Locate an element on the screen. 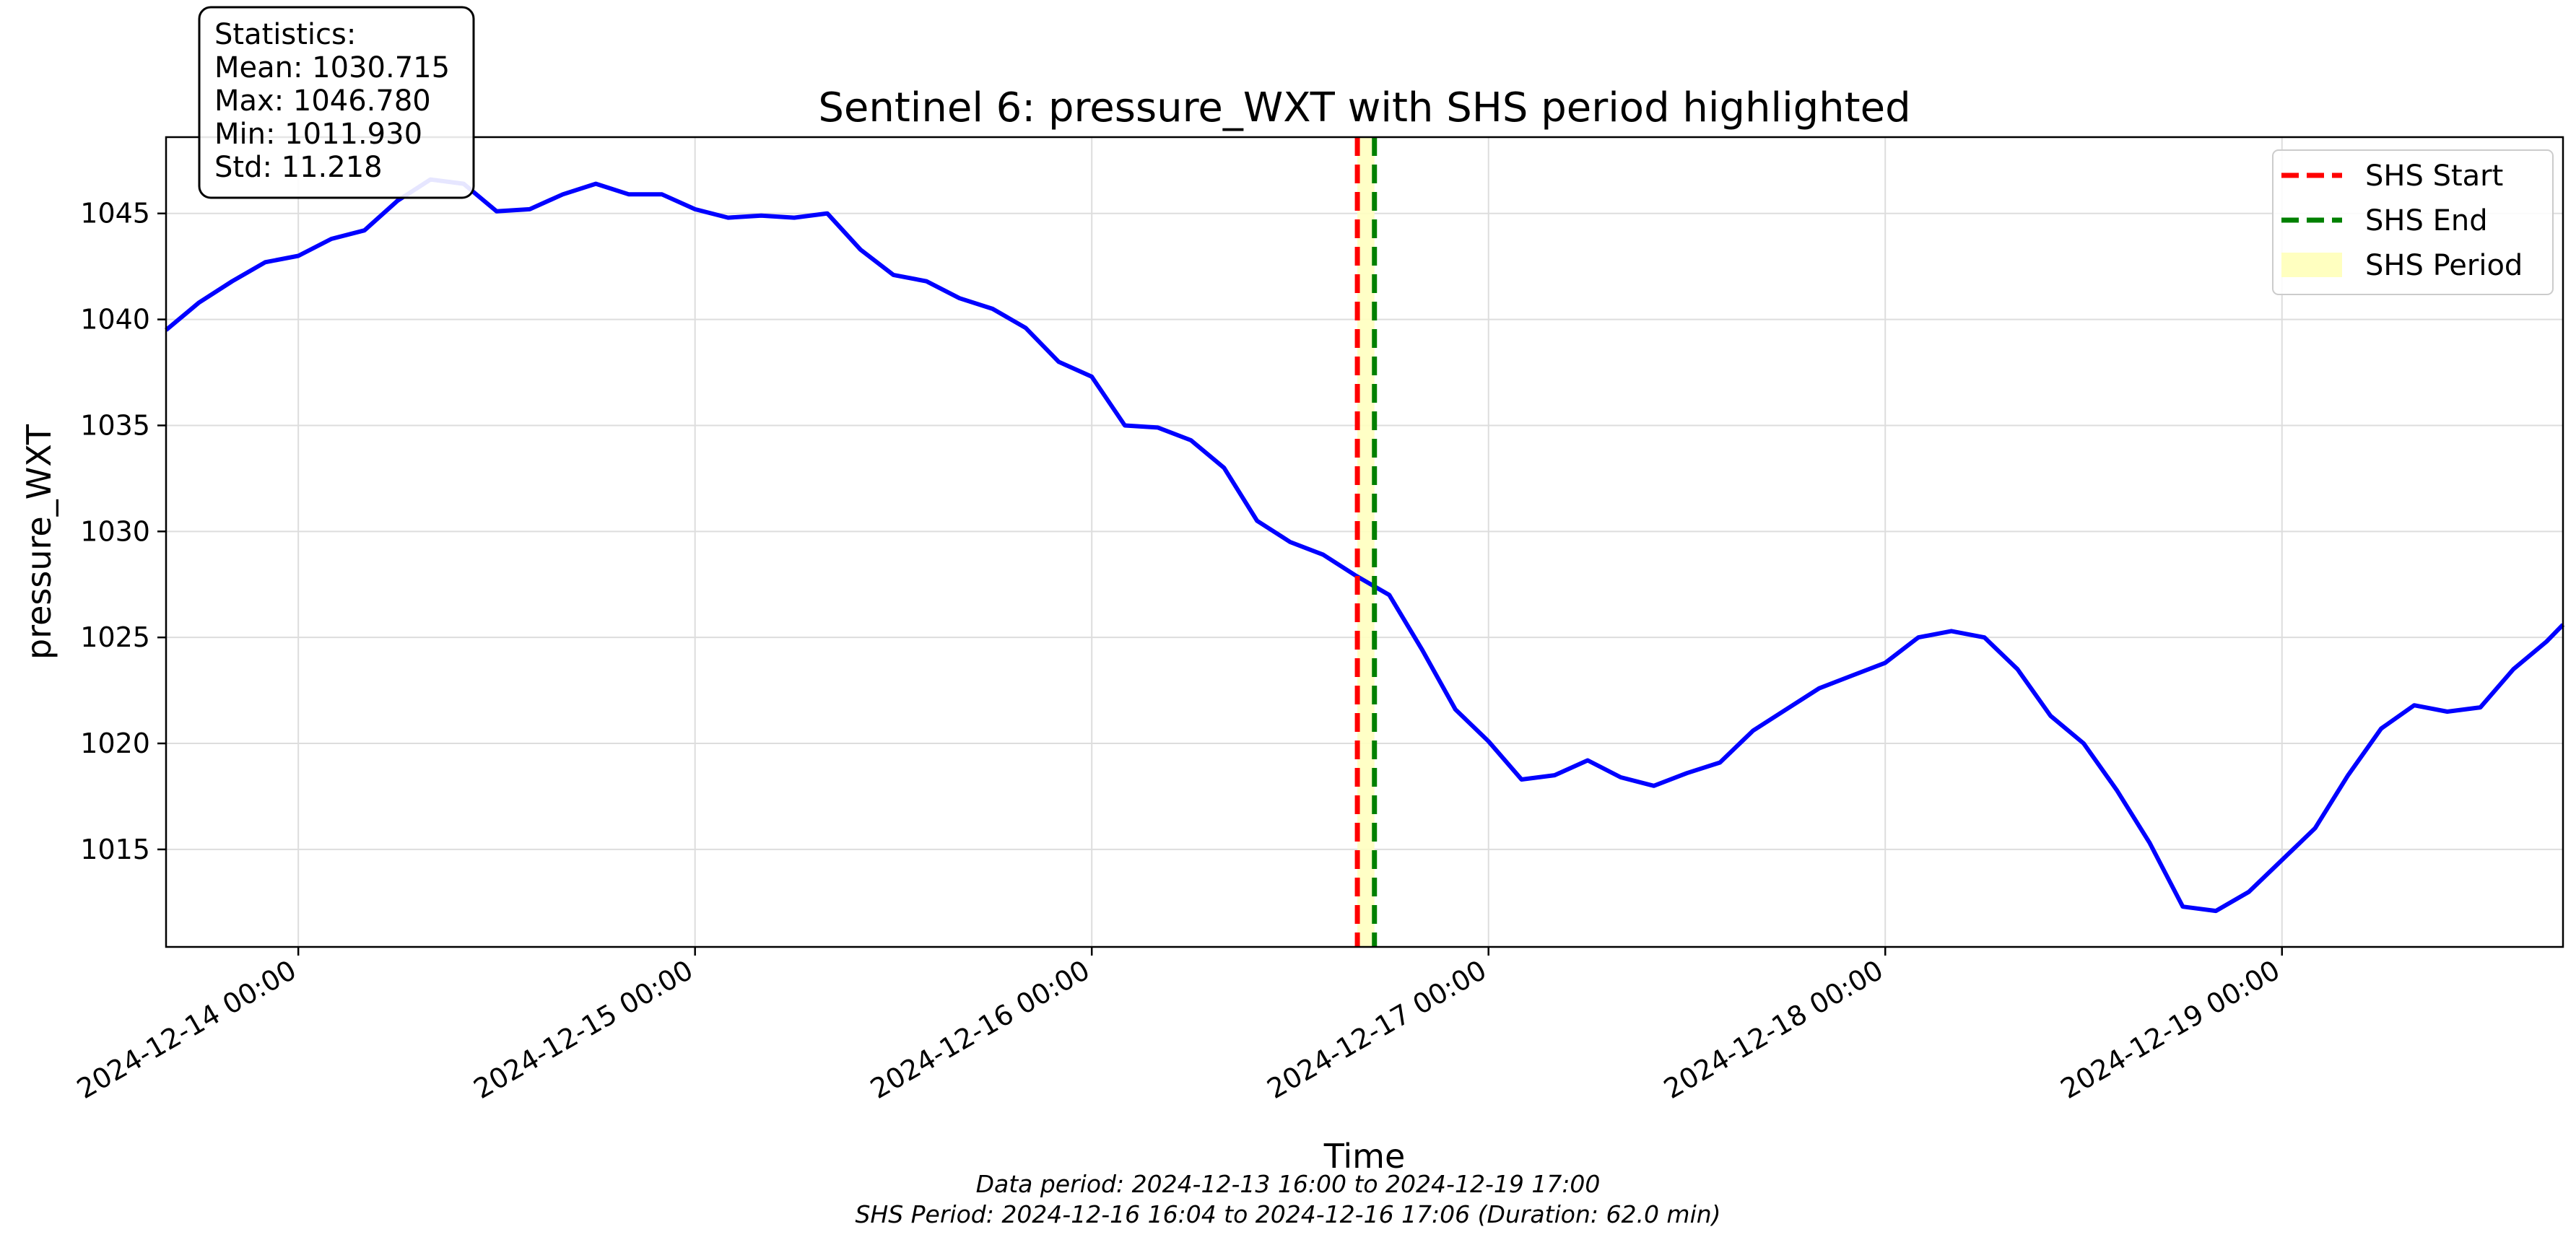 The width and height of the screenshot is (2576, 1245). y-axis: 1015 1020 1025 1030 1035 1040 1045 is located at coordinates (123, 531).